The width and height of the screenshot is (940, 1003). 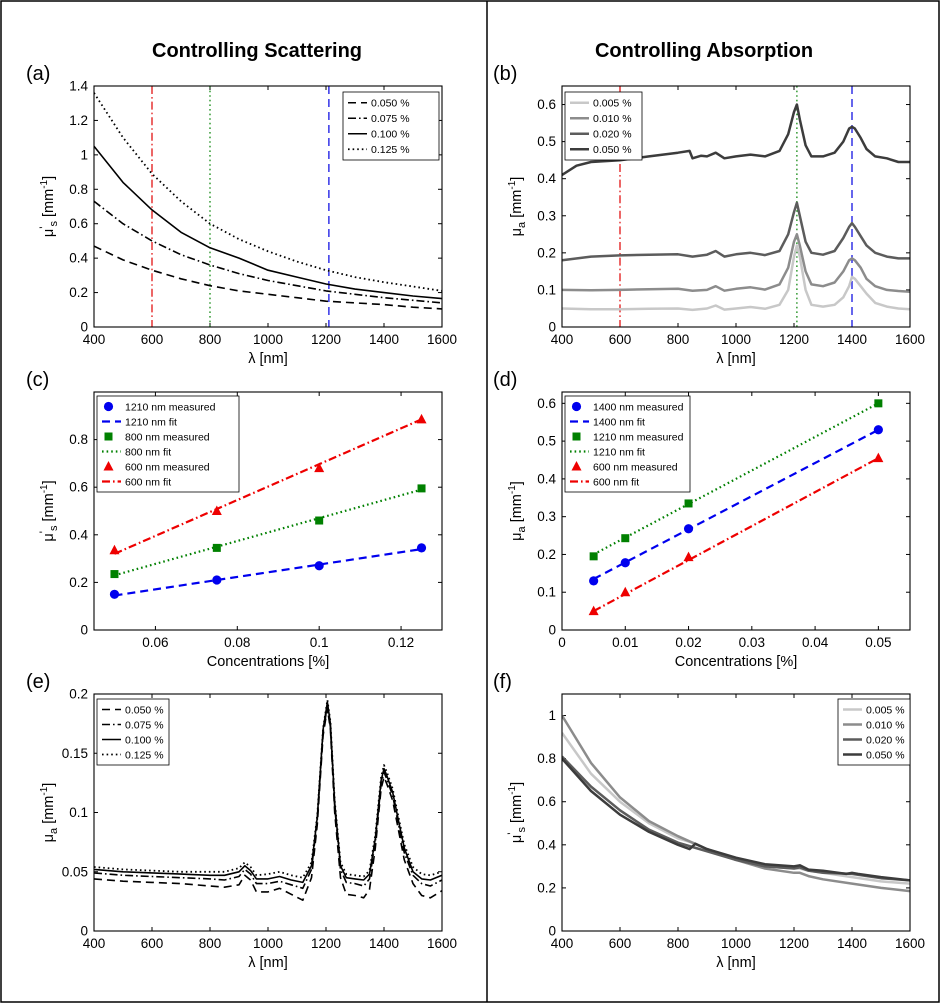 What do you see at coordinates (502, 682) in the screenshot?
I see `panel-label: (f)` at bounding box center [502, 682].